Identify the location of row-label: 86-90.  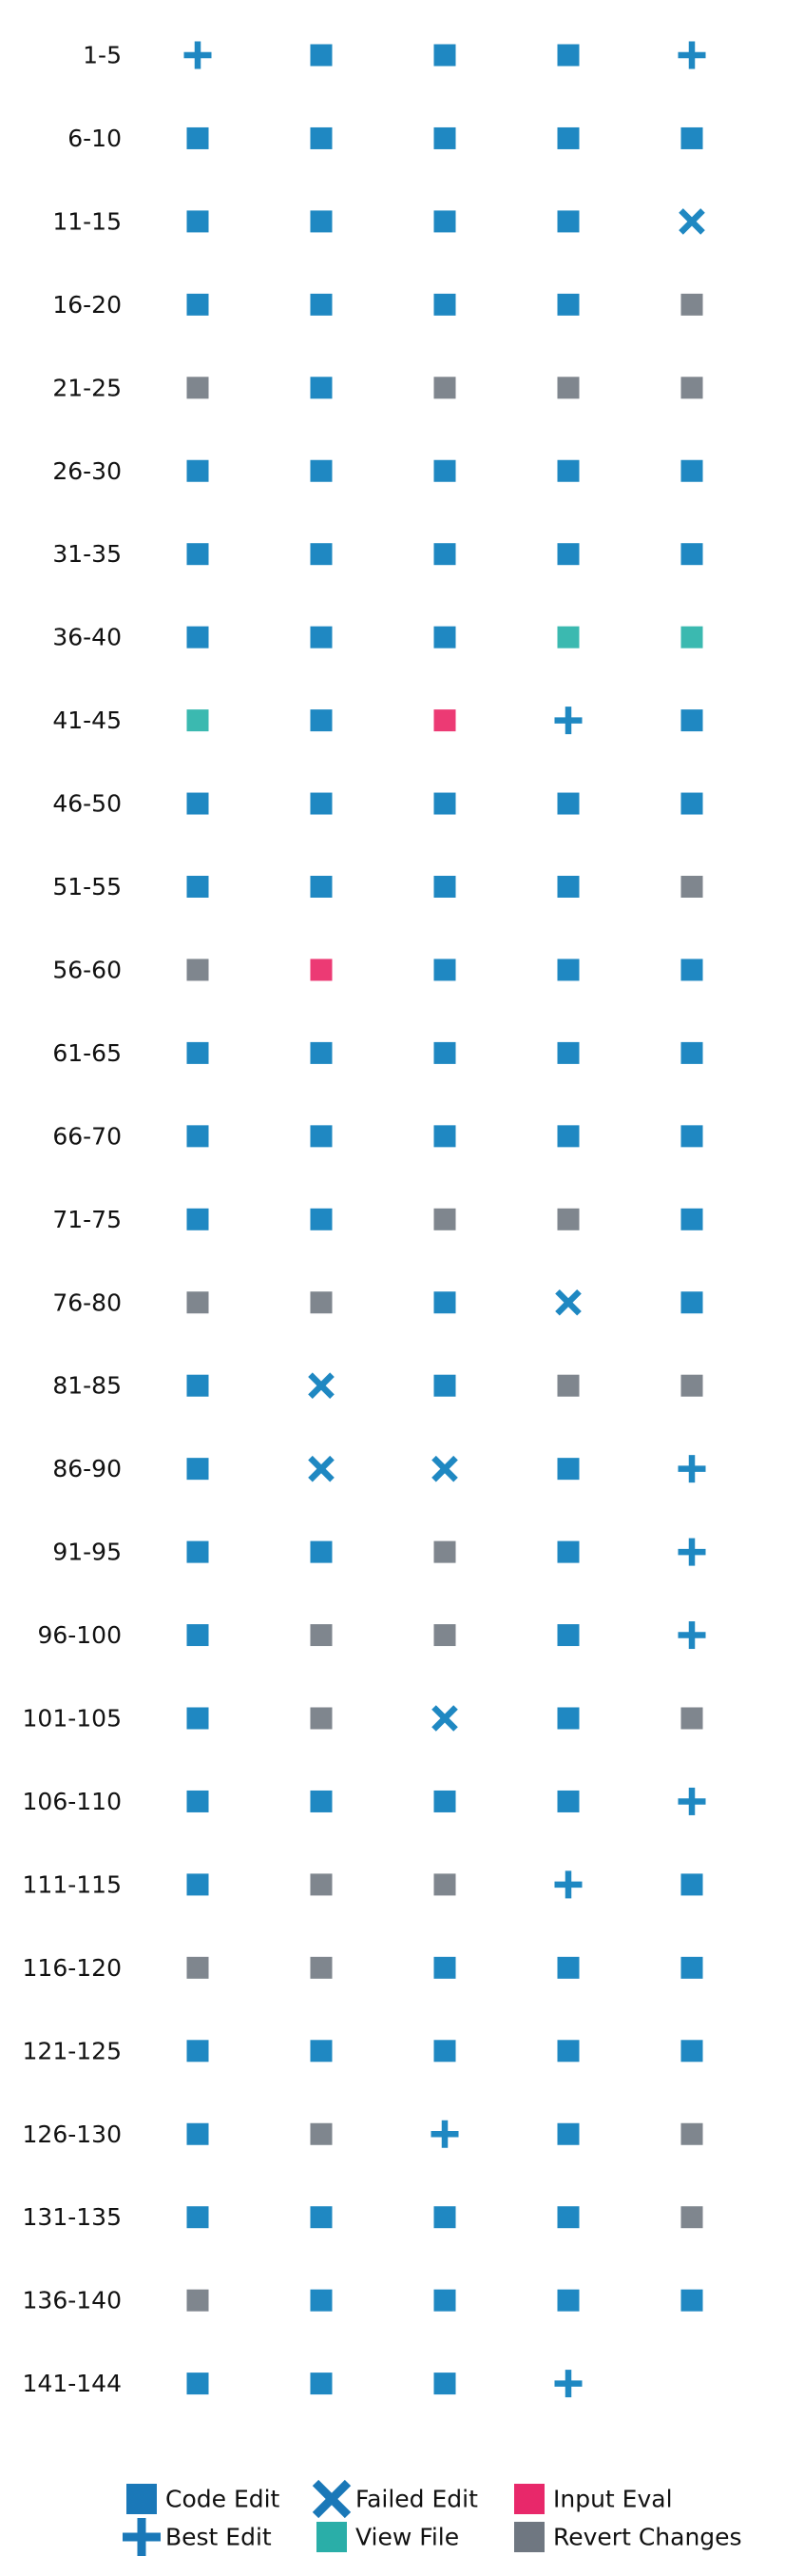
(87, 1468).